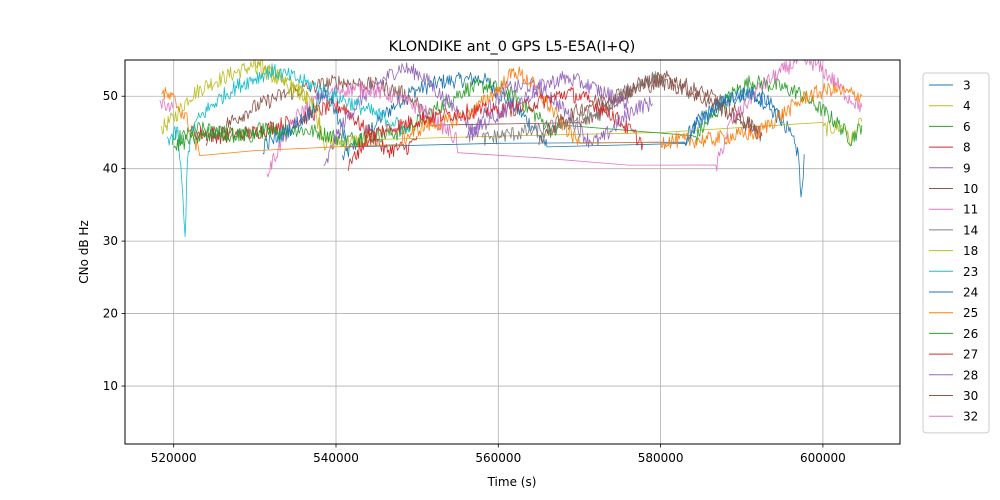  Describe the element at coordinates (110, 169) in the screenshot. I see `y-tick-label: 40` at that location.